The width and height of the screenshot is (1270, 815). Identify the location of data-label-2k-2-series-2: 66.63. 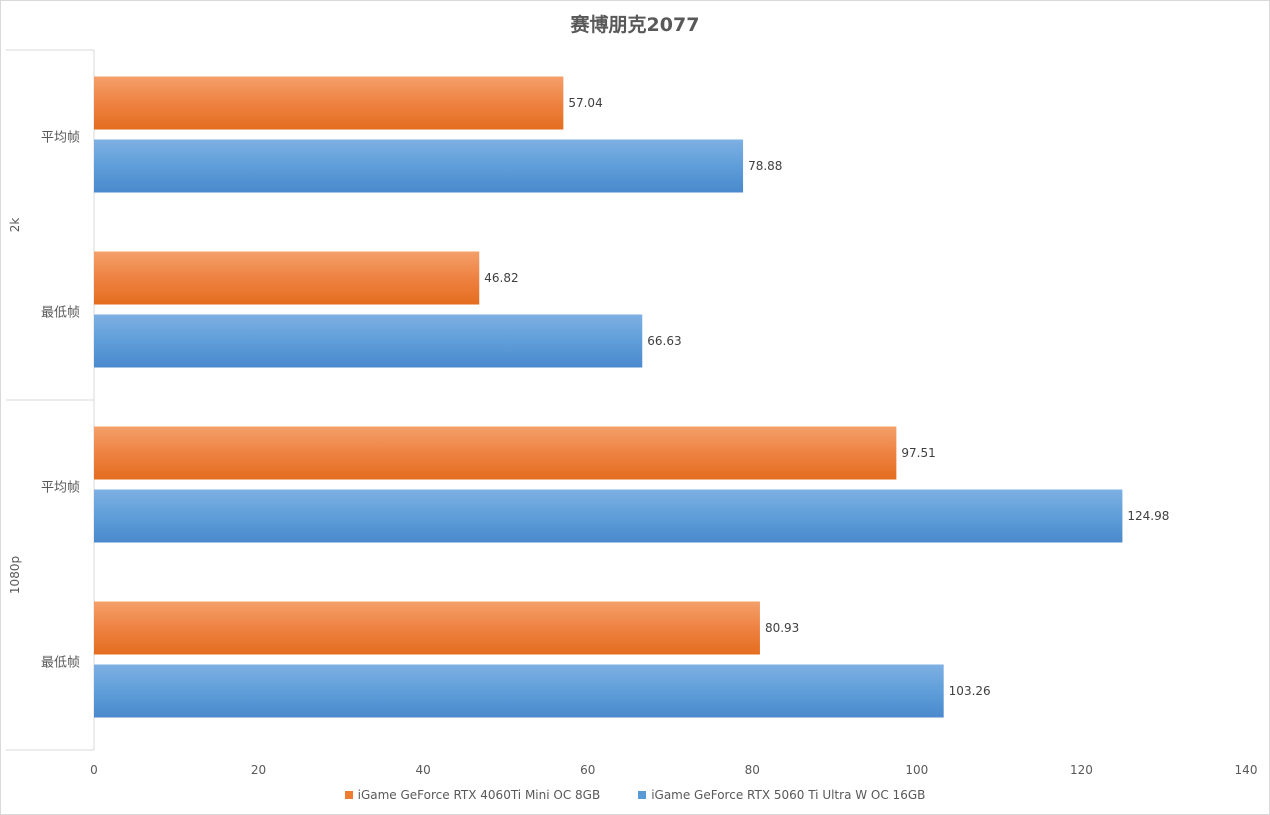
(664, 341).